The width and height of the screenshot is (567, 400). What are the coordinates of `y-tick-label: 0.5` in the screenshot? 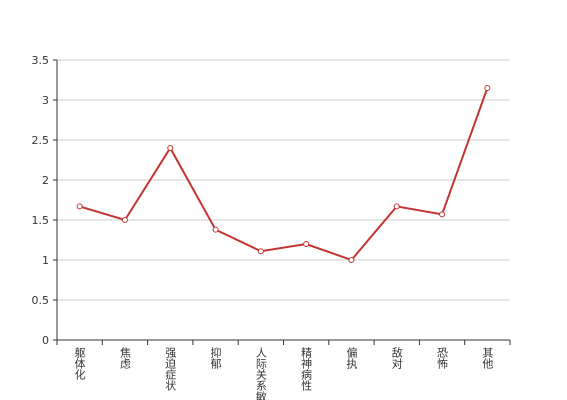 It's located at (41, 300).